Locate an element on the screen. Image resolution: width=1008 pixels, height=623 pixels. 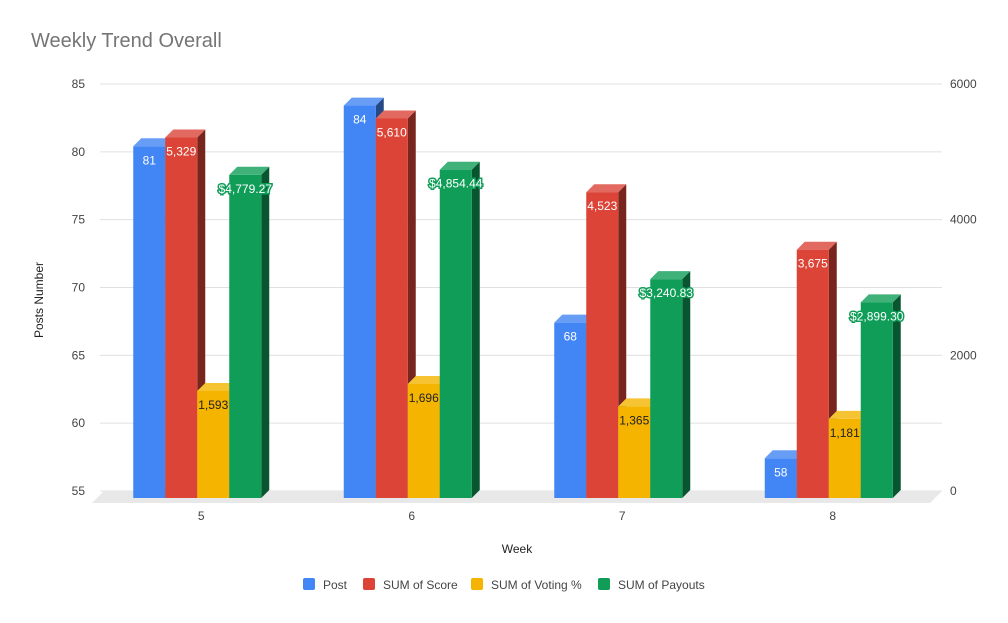
right-axis-tick-label: 4000 is located at coordinates (963, 220).